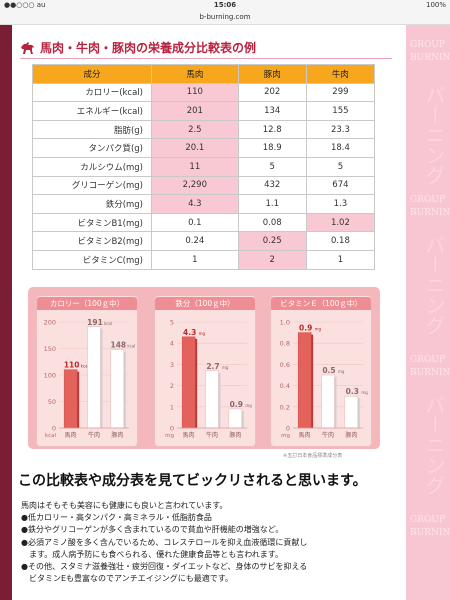 The image size is (450, 600). I want to click on table-row: ビタミンC(mg) 1 2 1, so click(204, 259).